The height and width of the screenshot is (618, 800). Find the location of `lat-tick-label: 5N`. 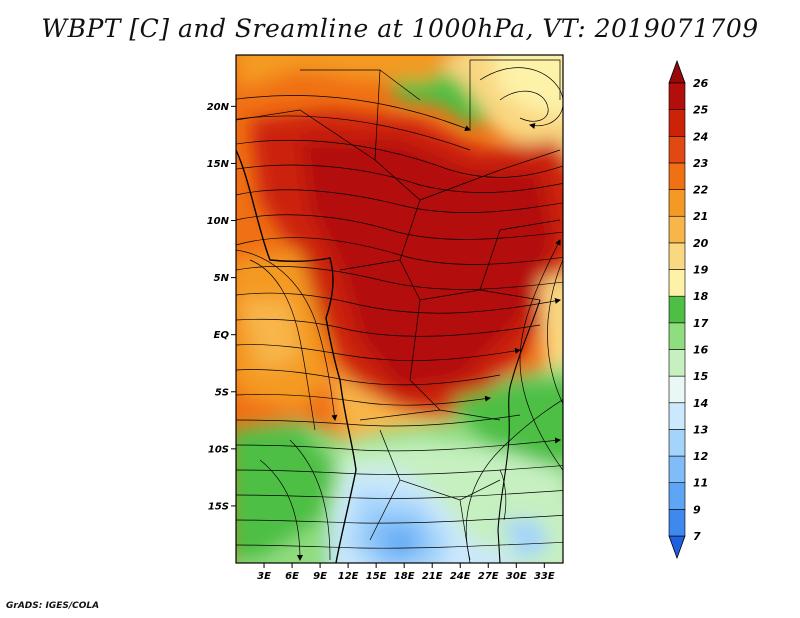

lat-tick-label: 5N is located at coordinates (222, 278).